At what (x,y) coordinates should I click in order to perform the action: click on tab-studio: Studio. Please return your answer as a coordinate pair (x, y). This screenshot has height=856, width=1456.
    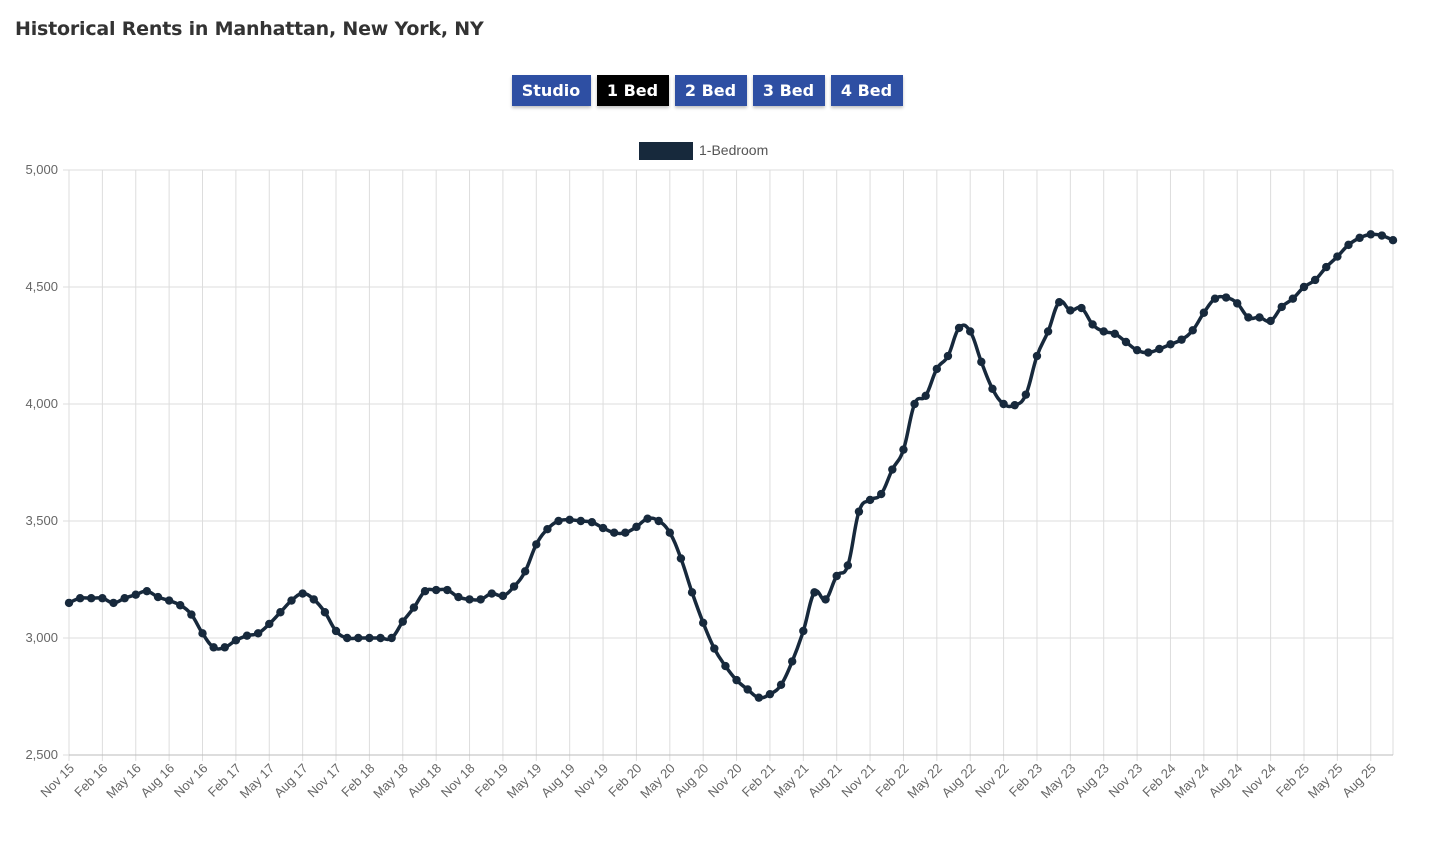
    Looking at the image, I should click on (551, 90).